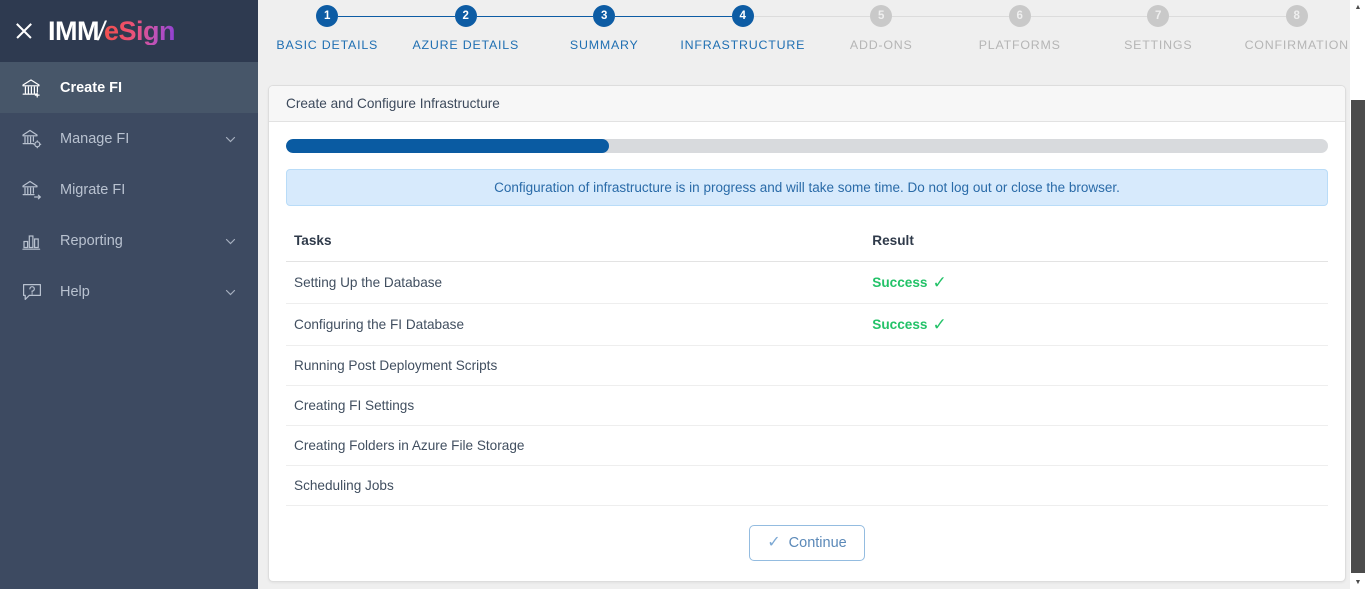  What do you see at coordinates (73, 30) in the screenshot?
I see `logo-imm-text: IMM` at bounding box center [73, 30].